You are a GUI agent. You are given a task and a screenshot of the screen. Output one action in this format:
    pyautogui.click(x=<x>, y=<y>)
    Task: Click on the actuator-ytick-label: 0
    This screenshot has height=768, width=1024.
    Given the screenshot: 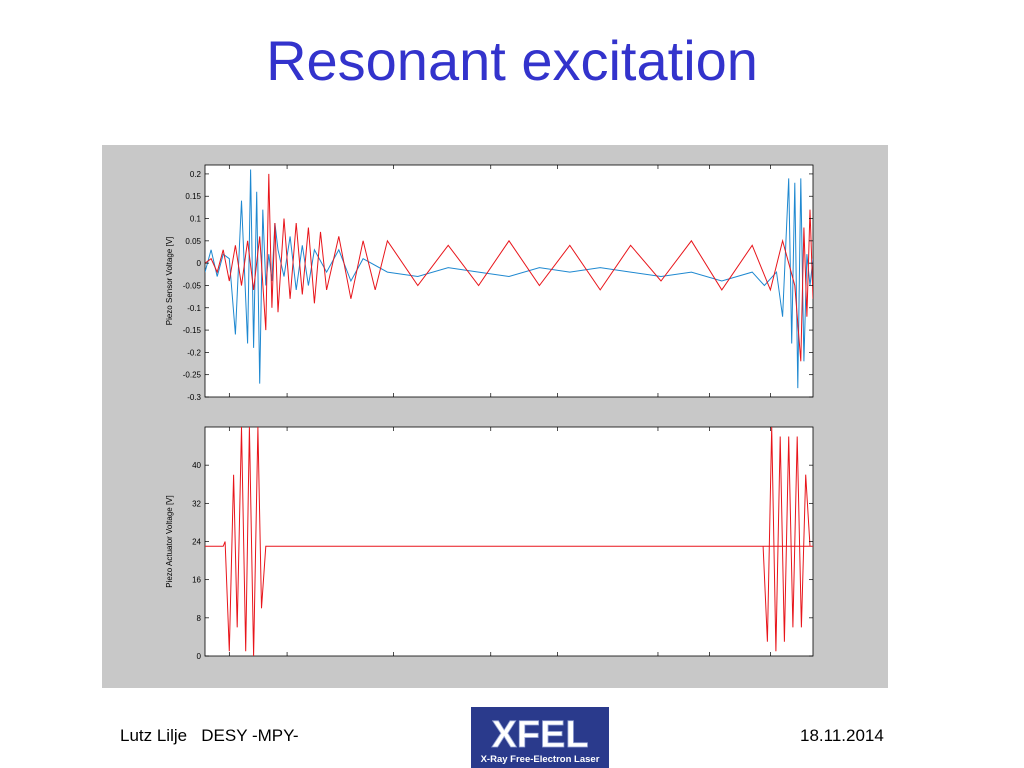 What is the action you would take?
    pyautogui.click(x=199, y=656)
    